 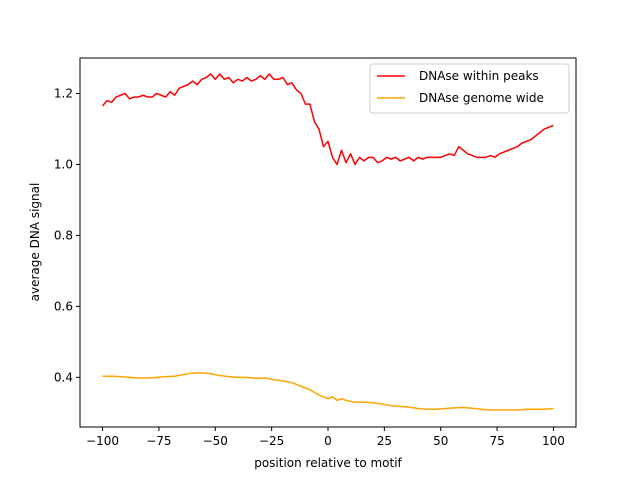 What do you see at coordinates (158, 441) in the screenshot?
I see `x-tick-label: −75` at bounding box center [158, 441].